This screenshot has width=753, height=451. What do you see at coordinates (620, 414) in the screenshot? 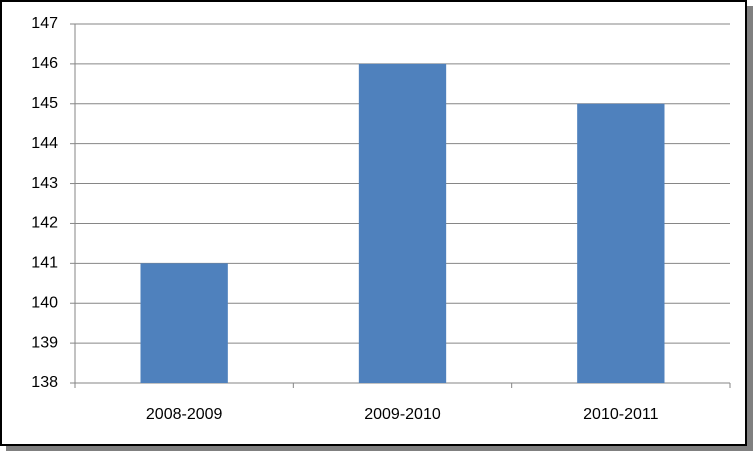
I see `x-tick-label: 2010-2011` at bounding box center [620, 414].